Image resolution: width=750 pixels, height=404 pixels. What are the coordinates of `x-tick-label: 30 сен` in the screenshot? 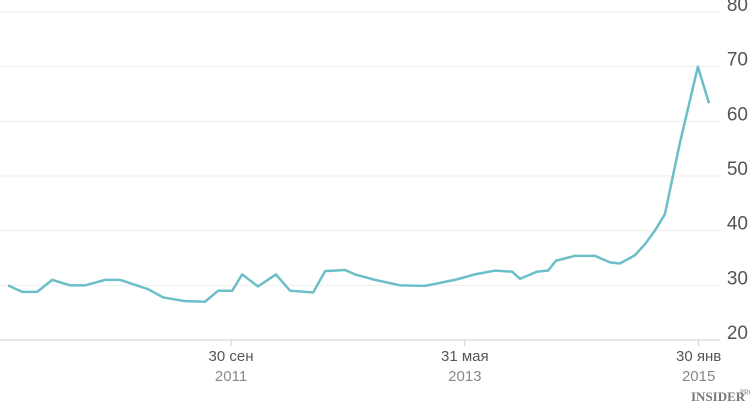 It's located at (231, 356).